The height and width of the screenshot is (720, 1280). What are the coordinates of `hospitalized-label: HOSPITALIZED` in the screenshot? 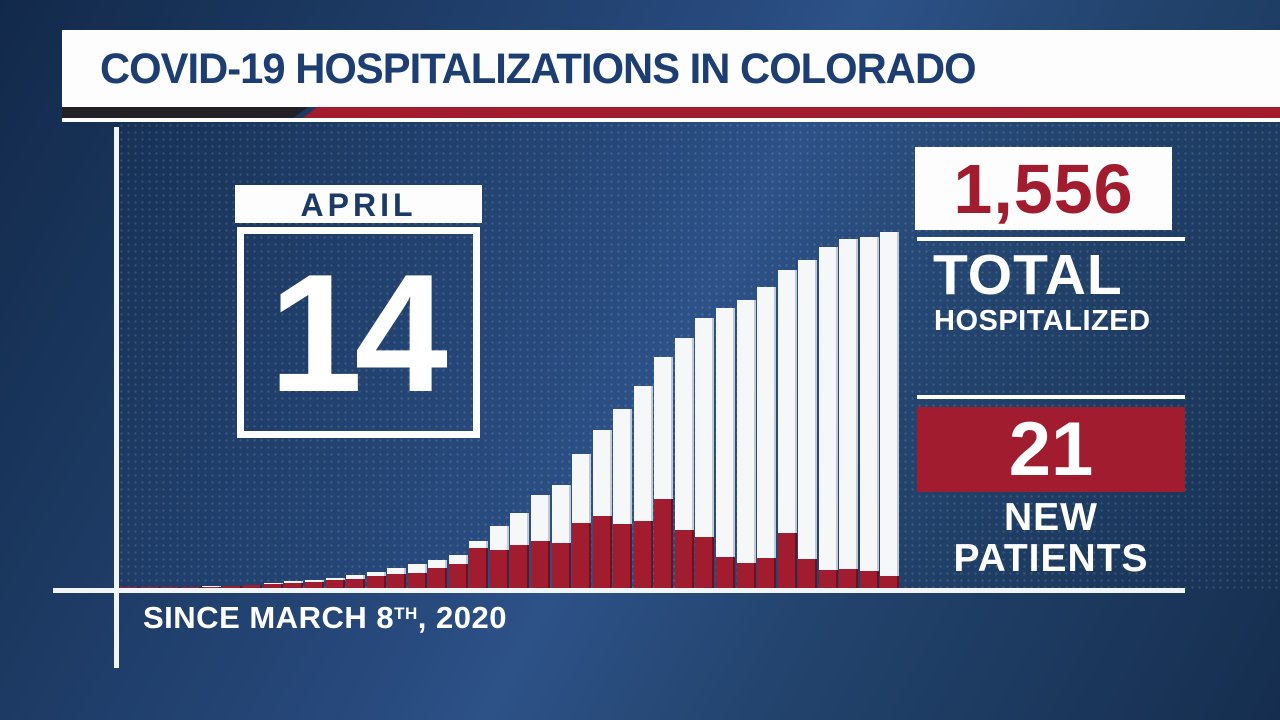 It's located at (1042, 321).